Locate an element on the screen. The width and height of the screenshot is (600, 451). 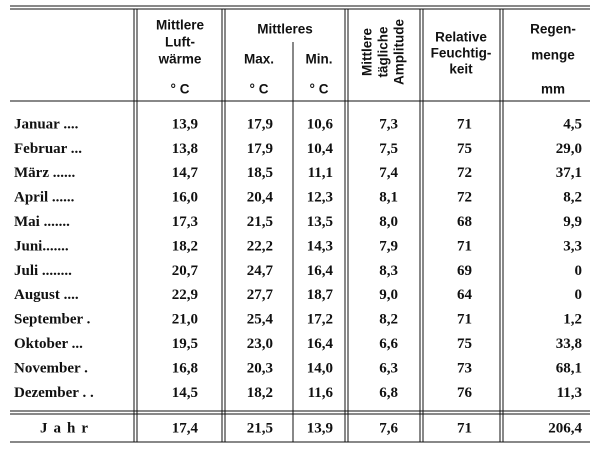
cell: 14,5 is located at coordinates (185, 393).